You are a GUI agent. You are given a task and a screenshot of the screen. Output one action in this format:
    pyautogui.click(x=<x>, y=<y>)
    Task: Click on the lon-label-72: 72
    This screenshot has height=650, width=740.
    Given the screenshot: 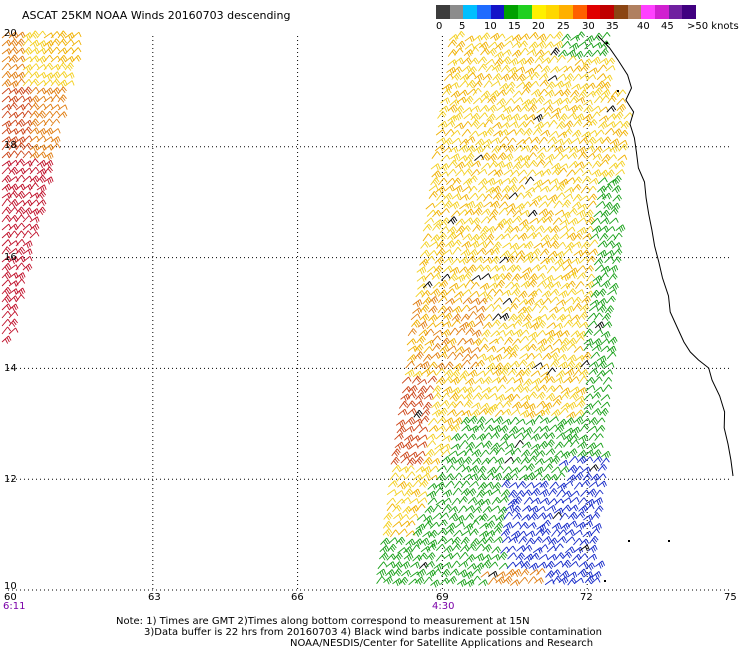 What is the action you would take?
    pyautogui.click(x=586, y=597)
    